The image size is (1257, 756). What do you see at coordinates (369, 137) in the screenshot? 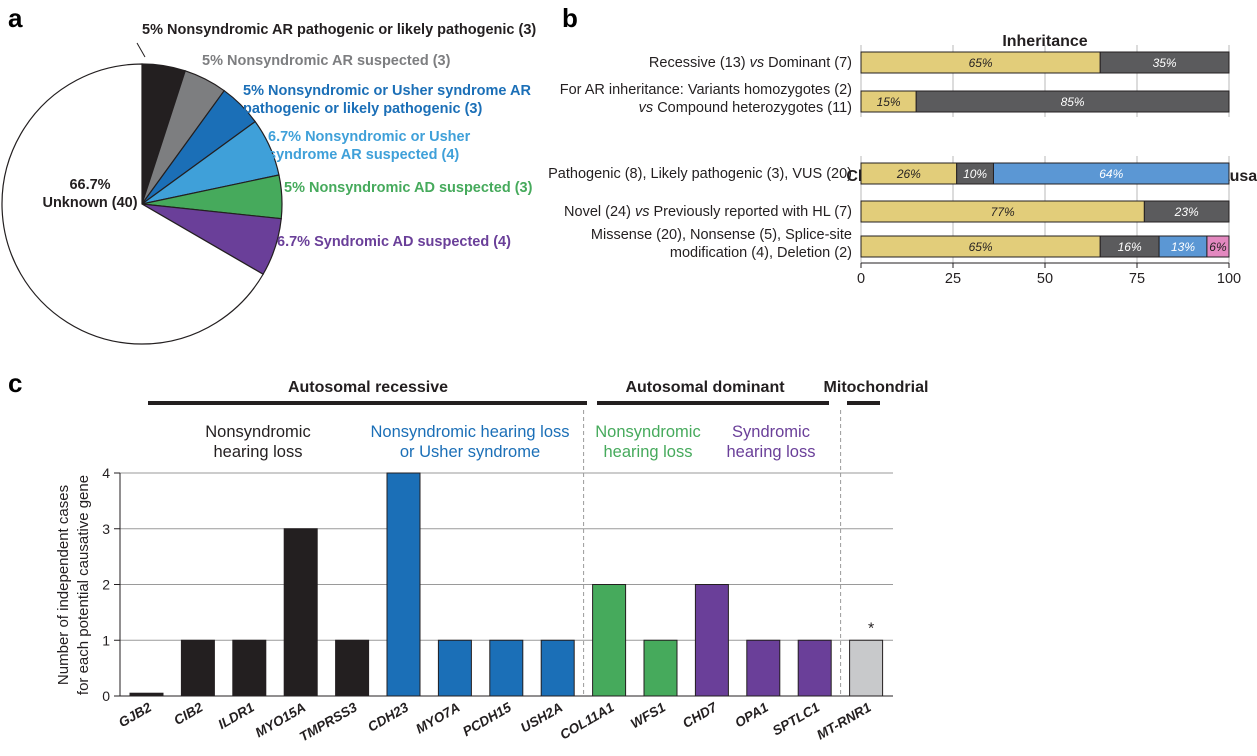
I see `pie-slice-label: 6.7% Nonsyndromic or Usher` at bounding box center [369, 137].